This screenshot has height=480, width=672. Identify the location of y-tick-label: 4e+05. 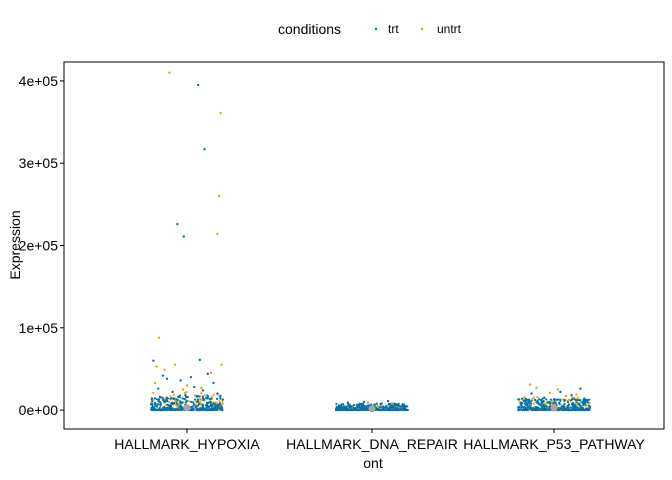
(39, 81).